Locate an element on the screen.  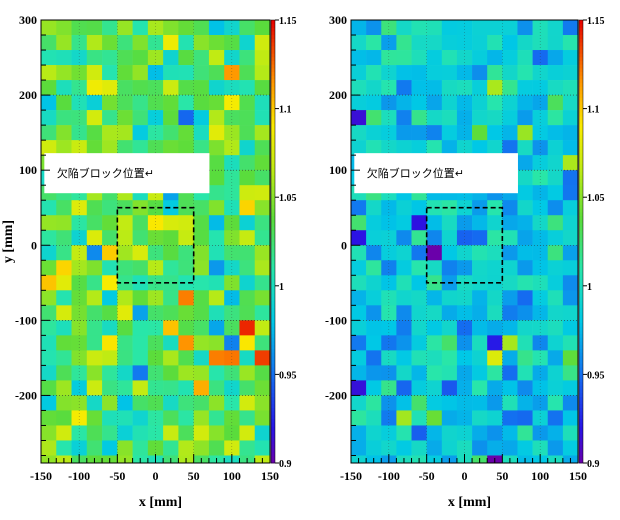
colorbar-tick-label: 1.05 is located at coordinates (288, 198).